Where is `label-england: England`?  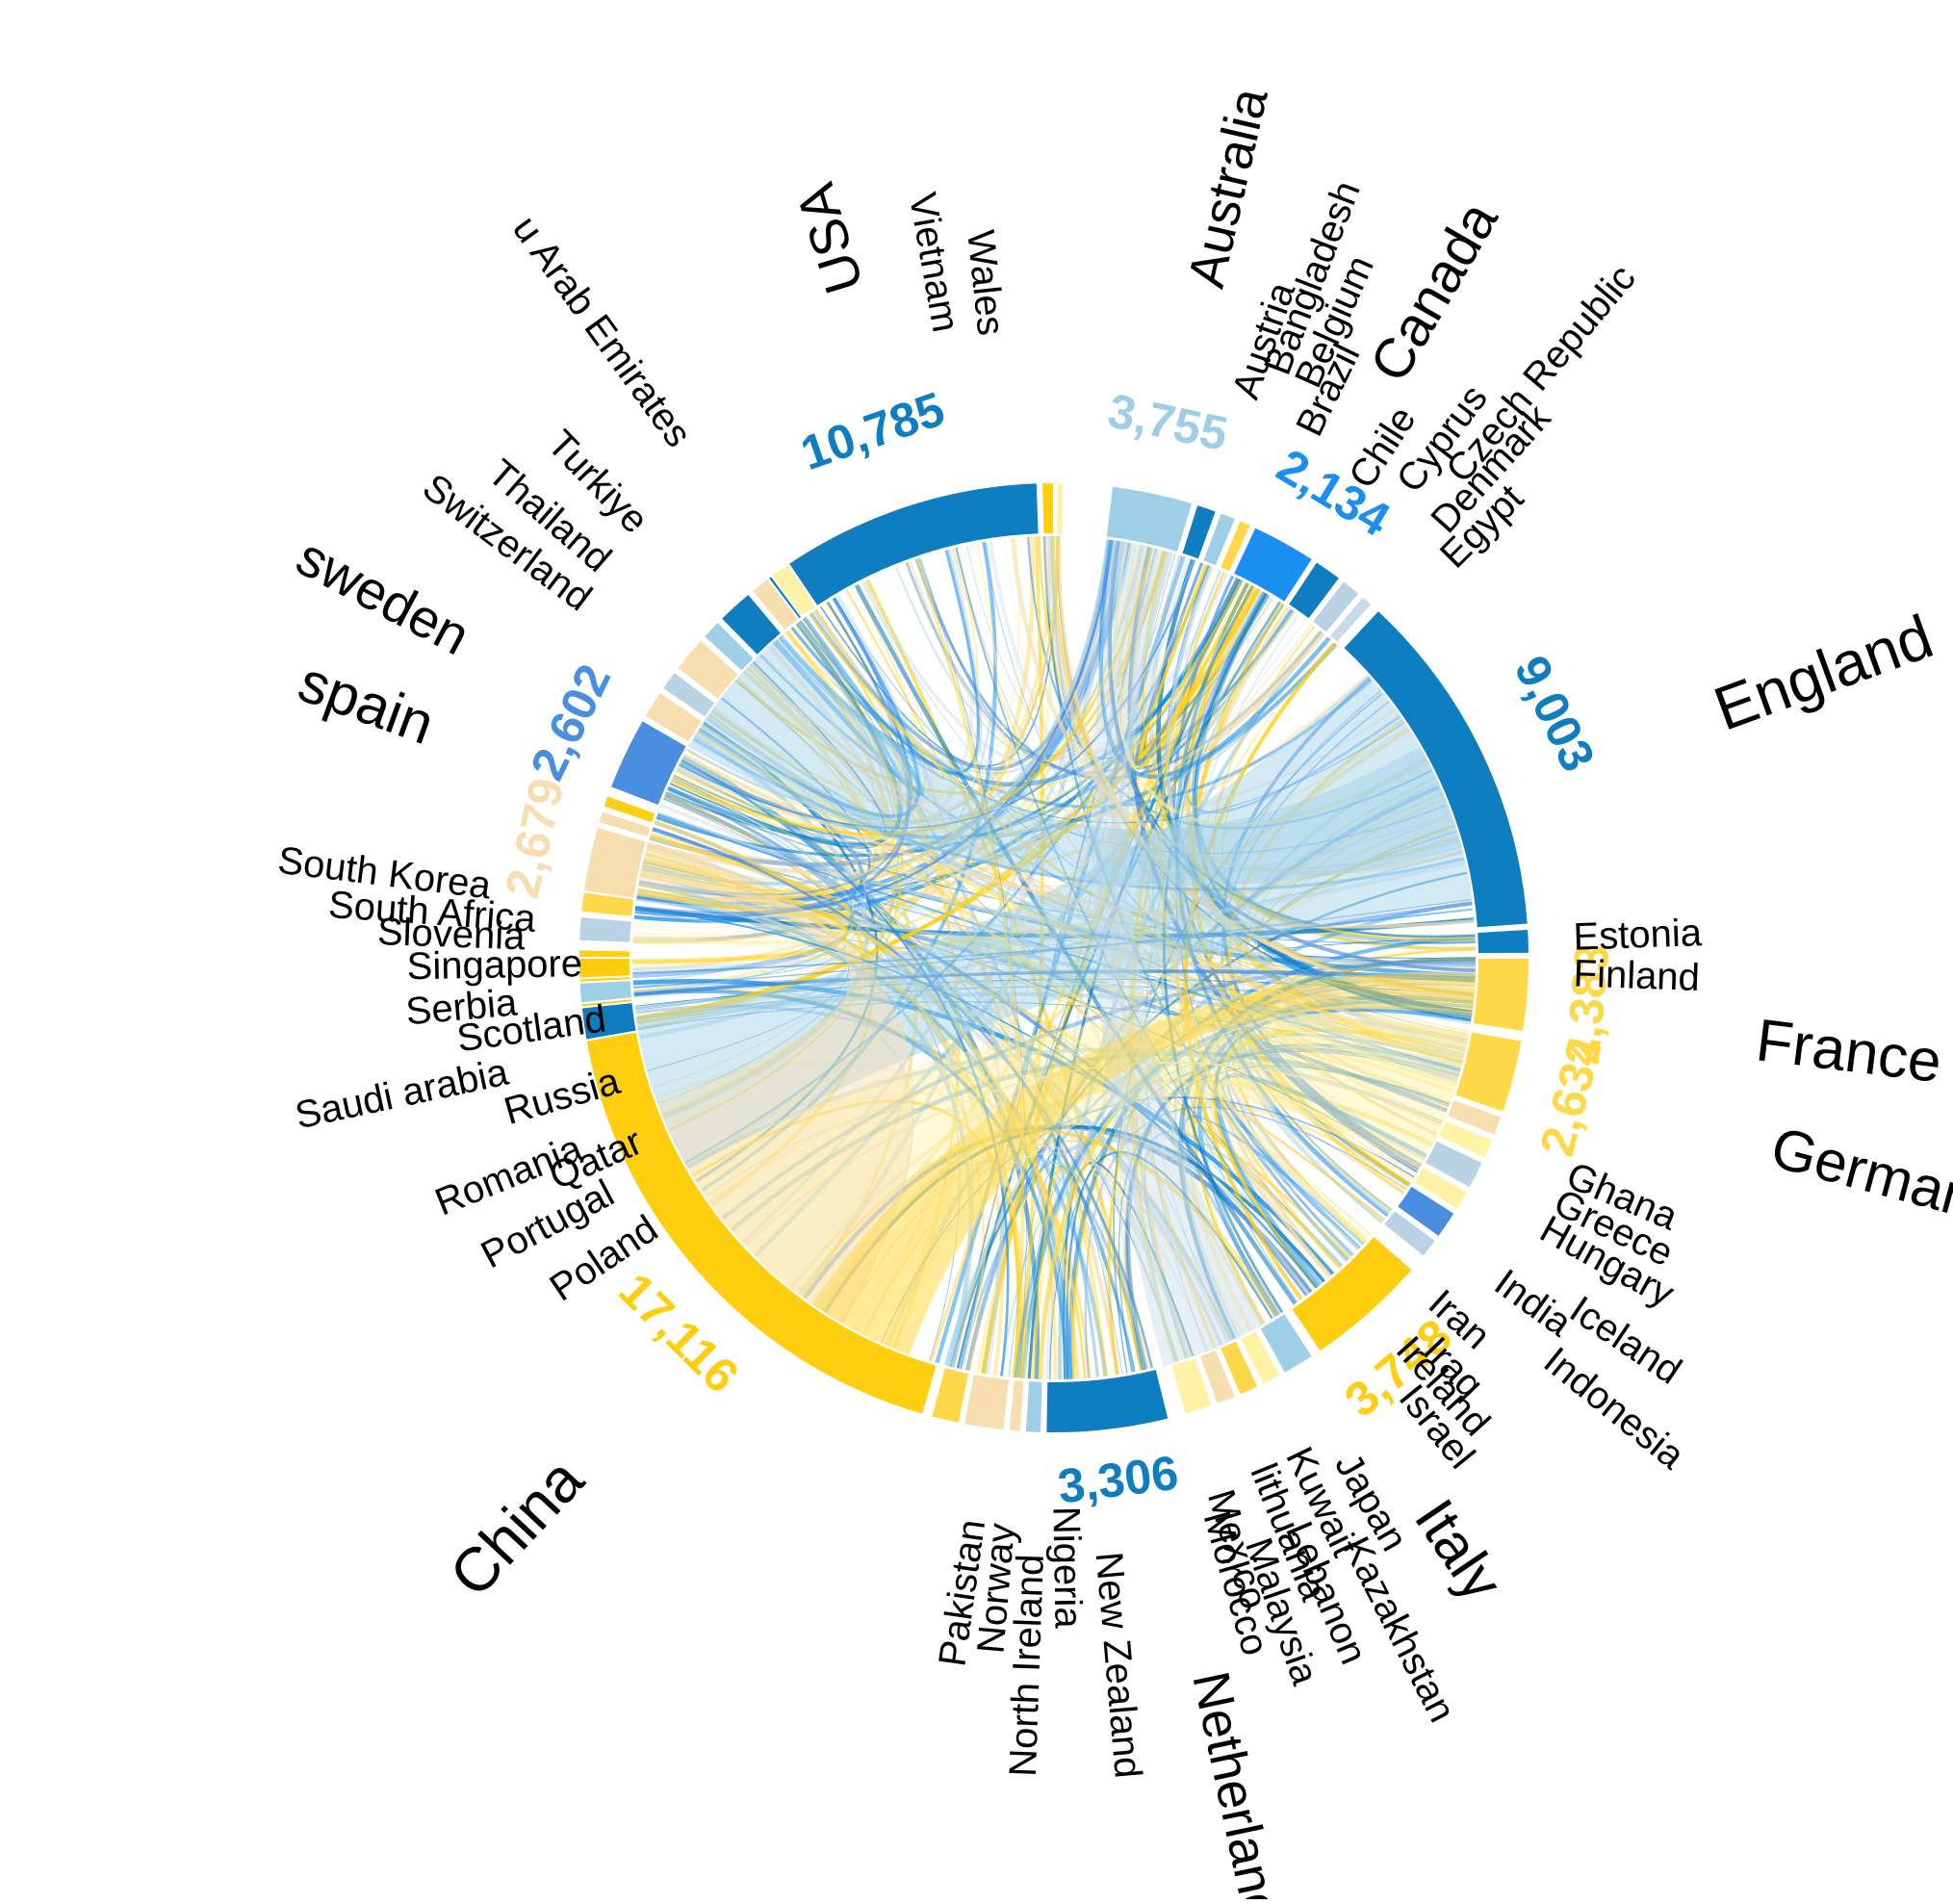
label-england: England is located at coordinates (1823, 673).